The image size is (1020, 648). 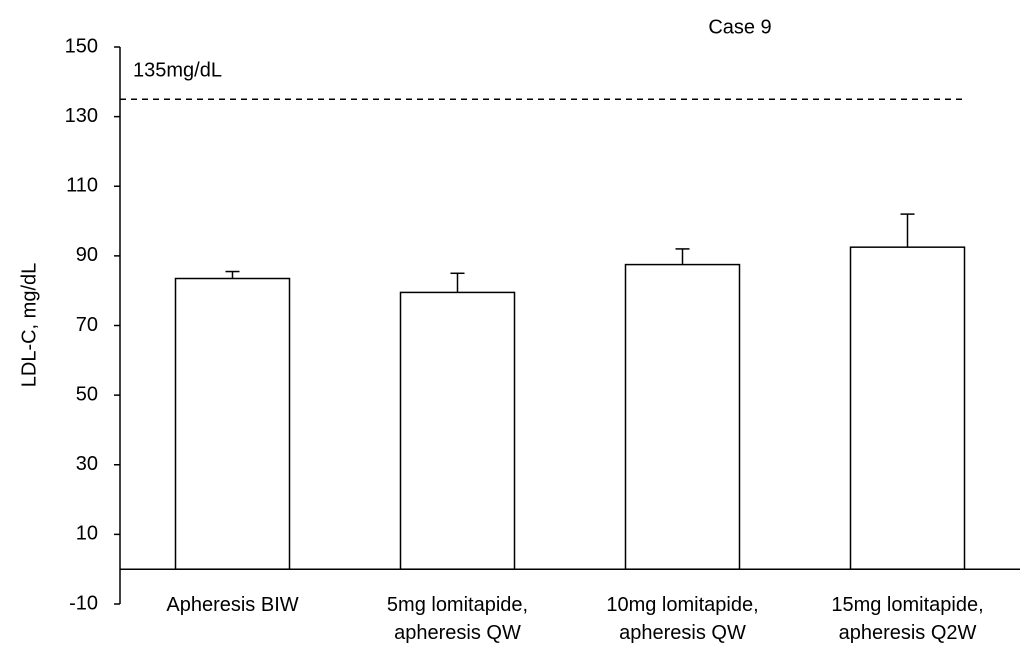 What do you see at coordinates (87, 394) in the screenshot?
I see `y-tick-label: 50` at bounding box center [87, 394].